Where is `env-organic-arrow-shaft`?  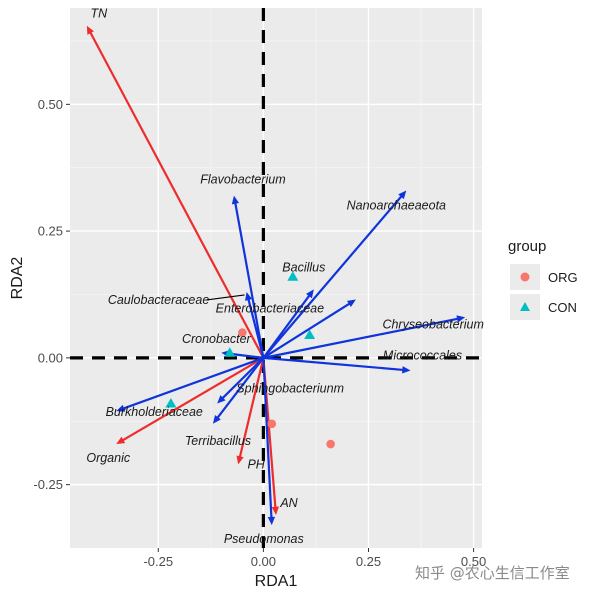 env-organic-arrow-shaft is located at coordinates (192, 399).